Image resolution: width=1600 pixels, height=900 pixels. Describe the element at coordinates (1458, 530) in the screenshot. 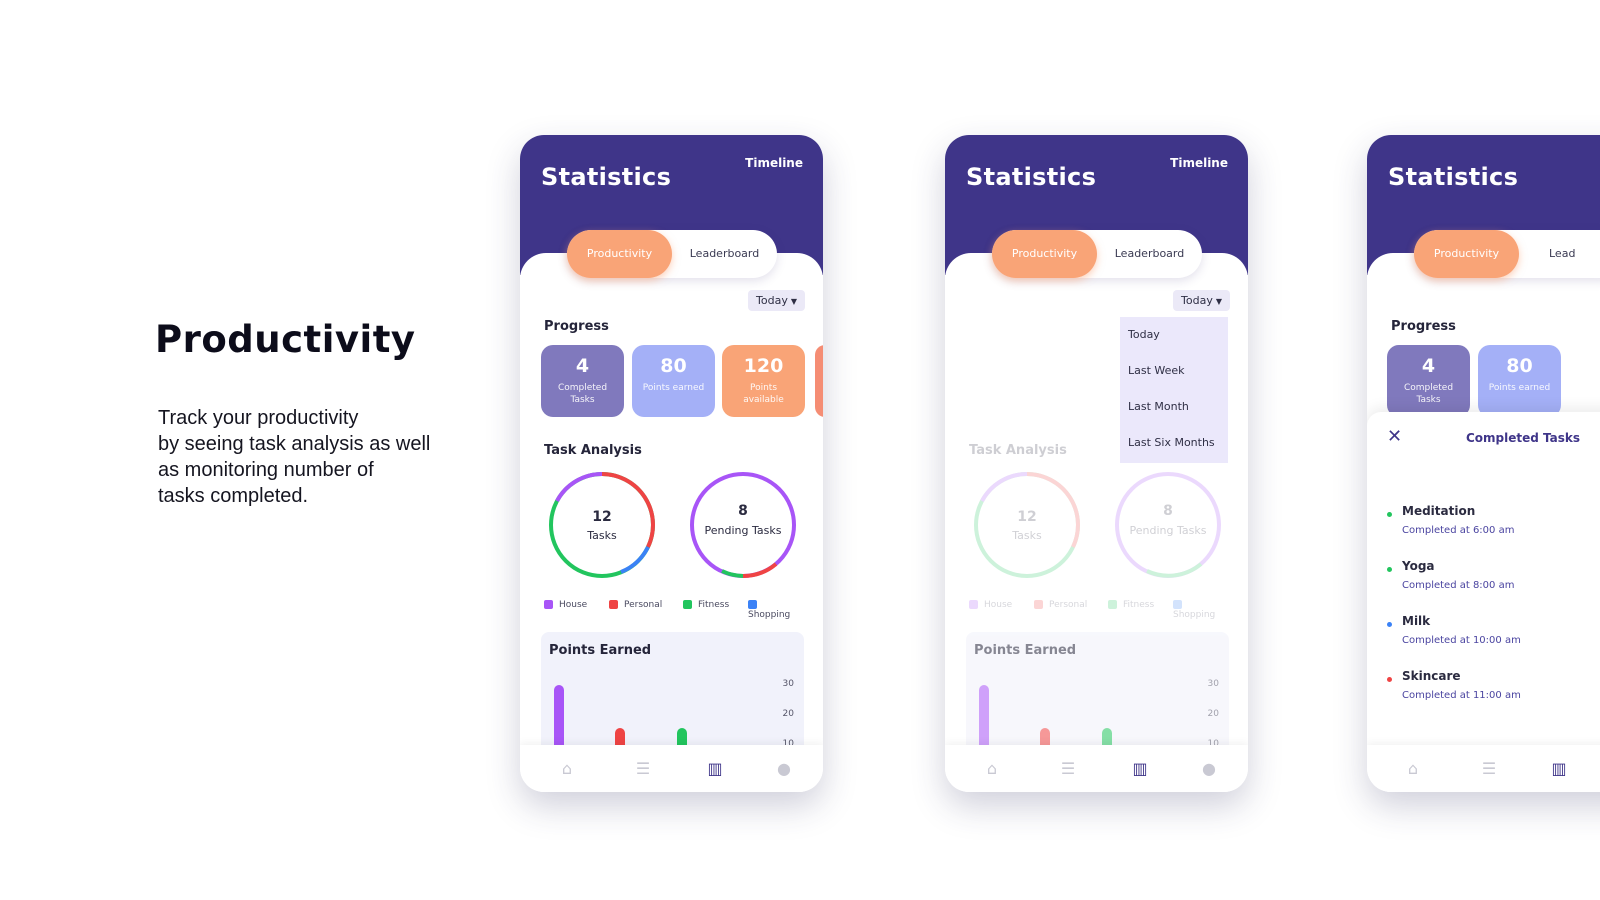

I see `task-time: Completed at 6:00 am` at that location.